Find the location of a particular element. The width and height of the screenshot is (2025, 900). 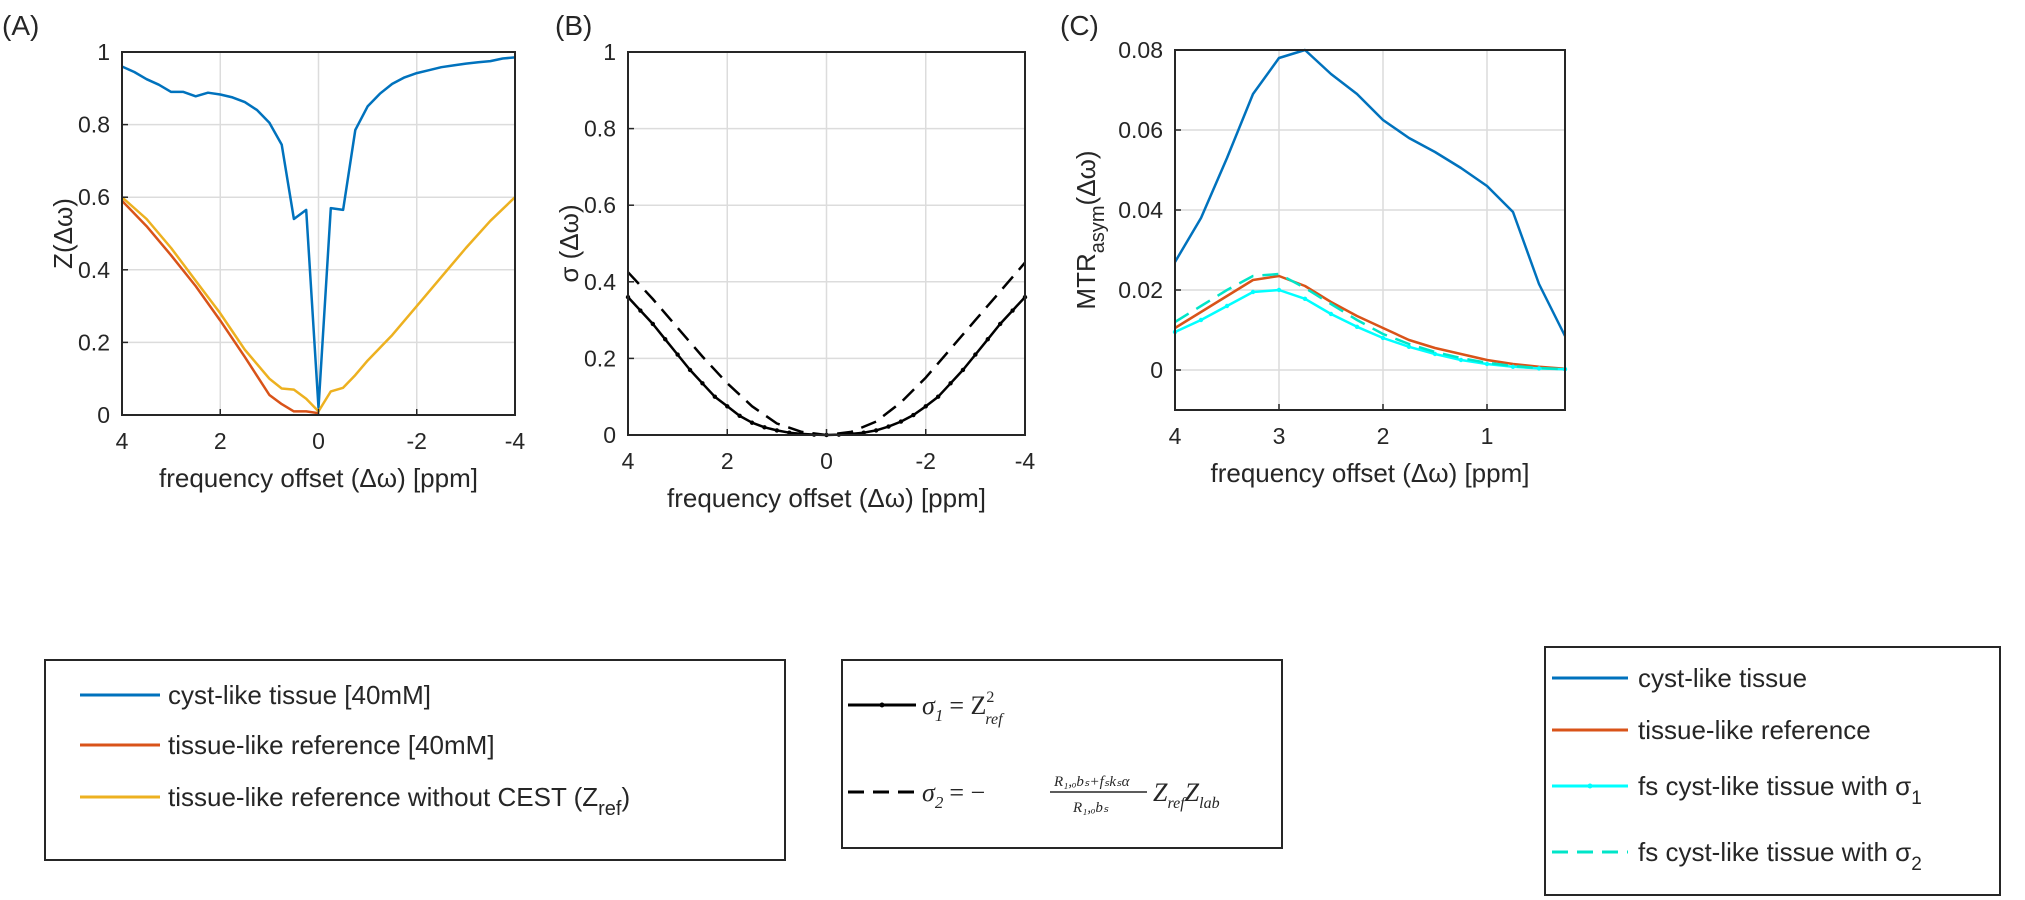

y-axis-label-a: Z(Δω) is located at coordinates (63, 233).